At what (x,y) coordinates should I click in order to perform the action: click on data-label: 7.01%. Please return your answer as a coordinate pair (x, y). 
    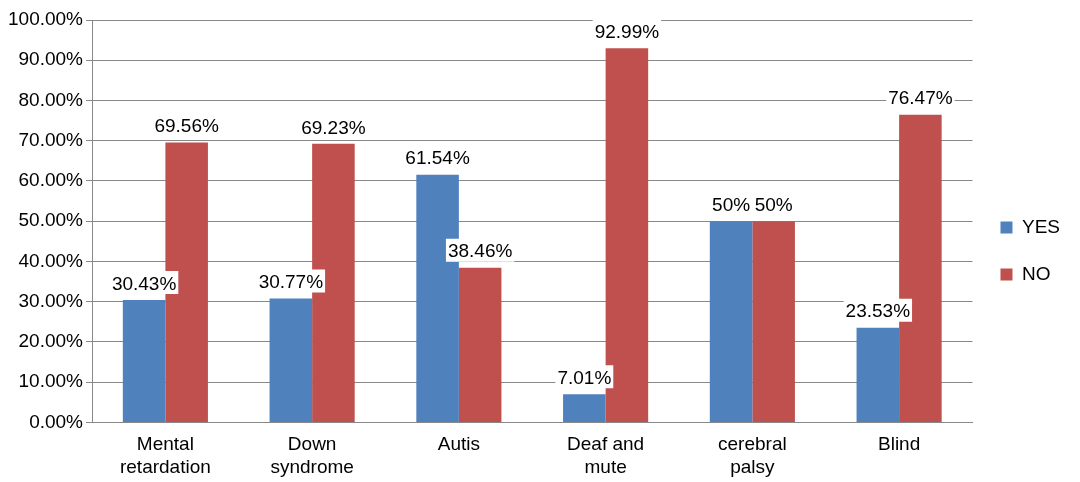
    Looking at the image, I should click on (584, 377).